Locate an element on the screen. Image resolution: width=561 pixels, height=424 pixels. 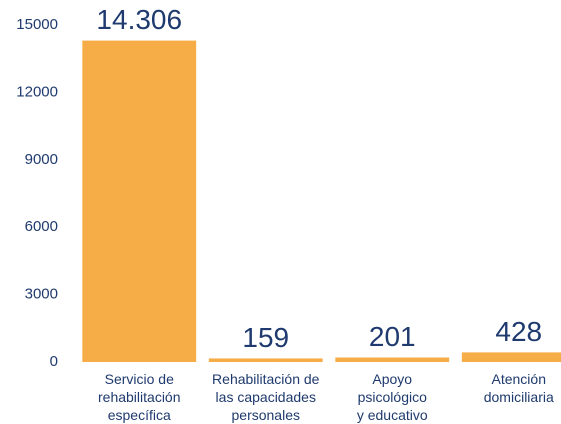
y-tick-label: 0 is located at coordinates (54, 361).